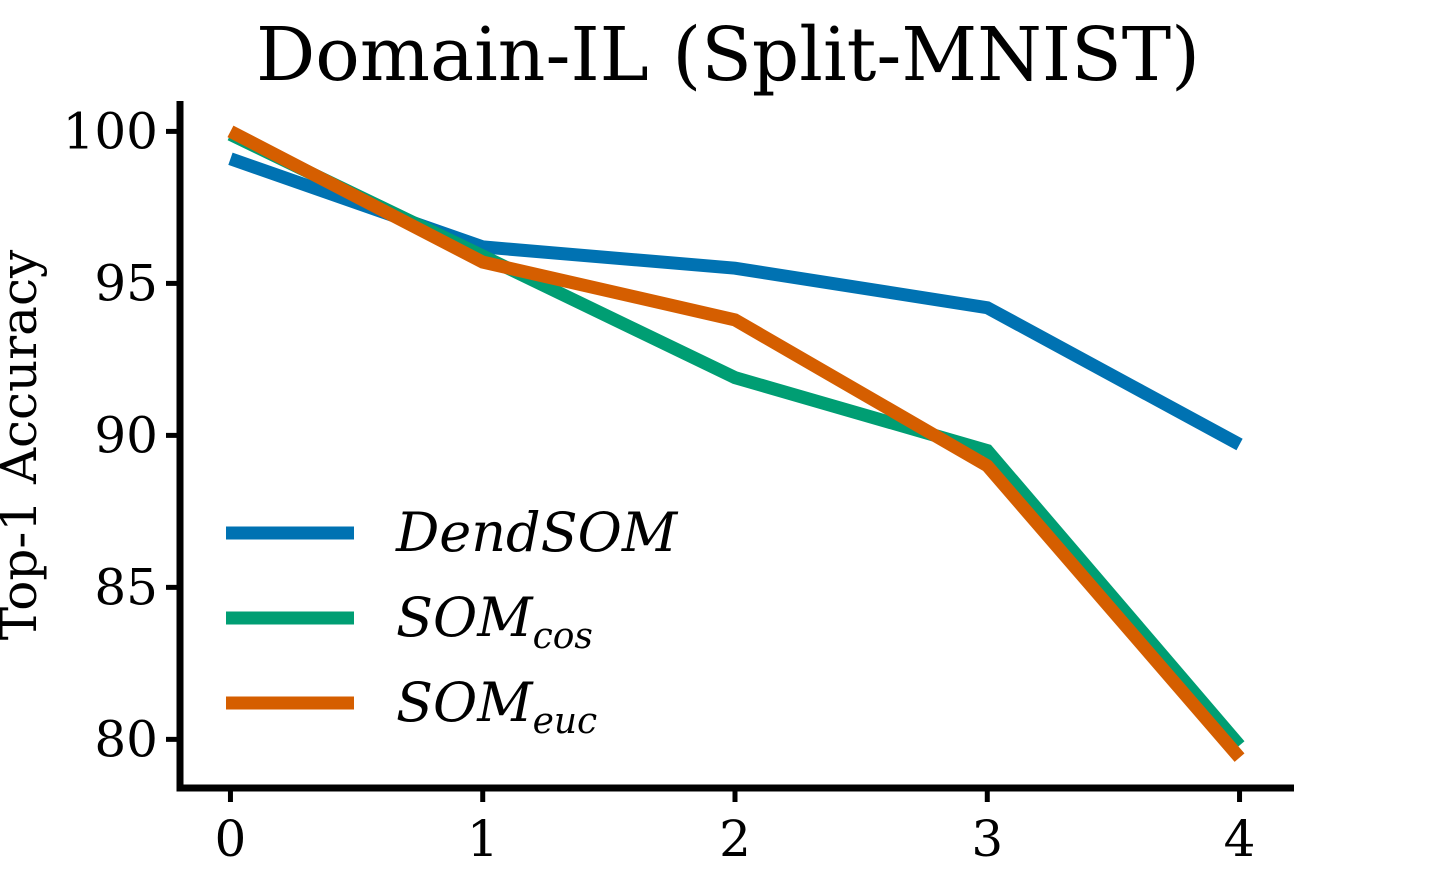 The image size is (1432, 885). Describe the element at coordinates (231, 839) in the screenshot. I see `x-tick-label: 0` at that location.